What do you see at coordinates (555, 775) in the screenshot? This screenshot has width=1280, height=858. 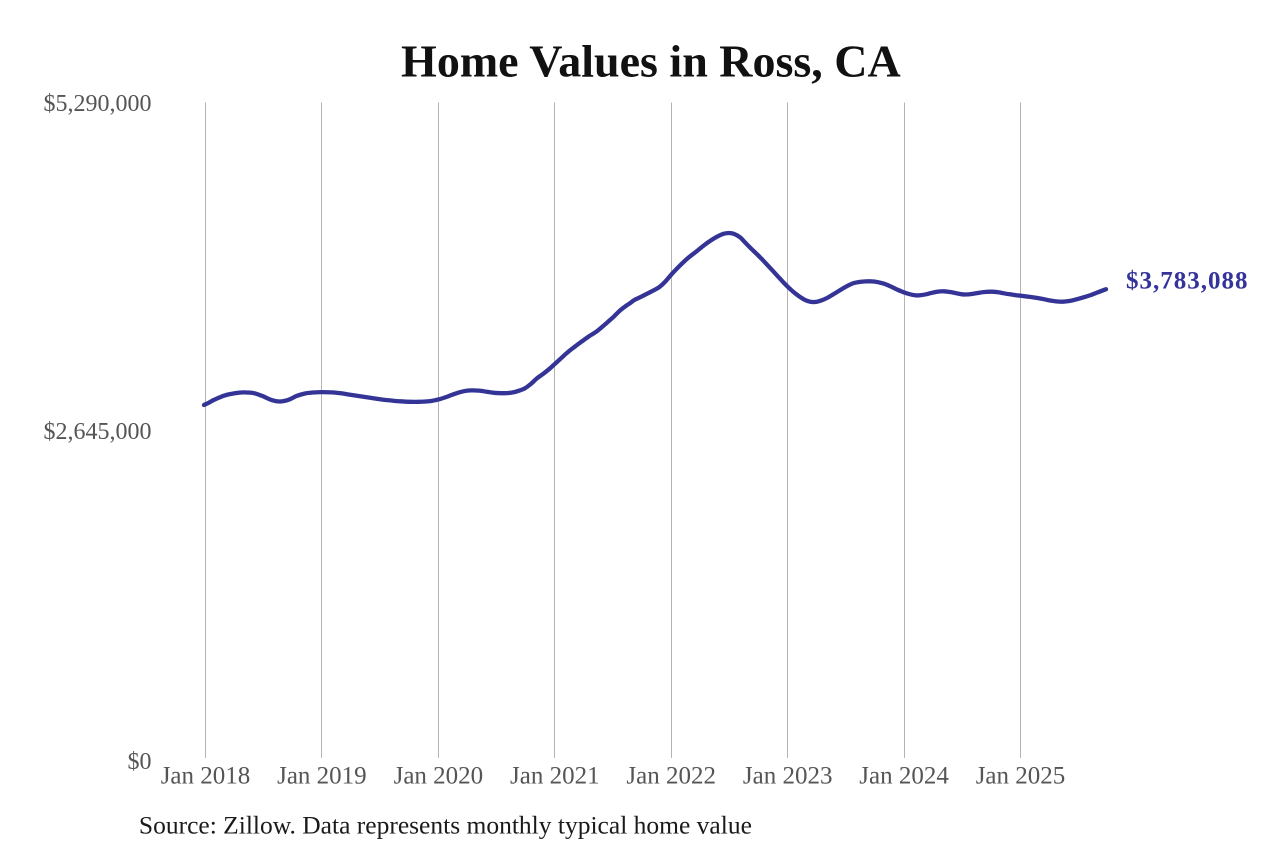 I see `svg-text: Jan 2021` at bounding box center [555, 775].